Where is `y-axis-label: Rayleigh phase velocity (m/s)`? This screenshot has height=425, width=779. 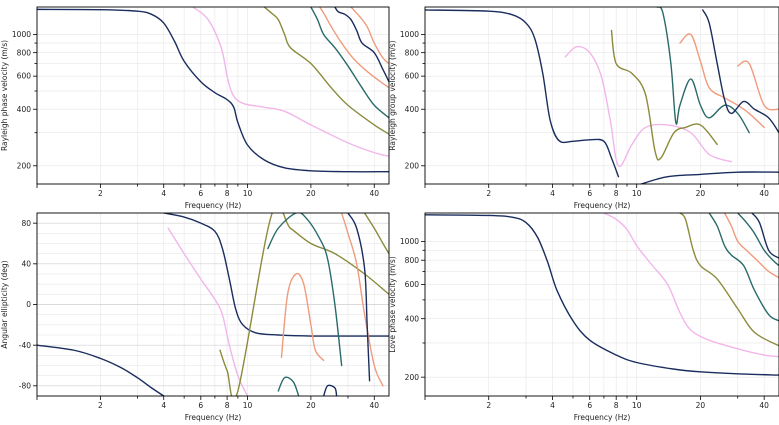 y-axis-label: Rayleigh phase velocity (m/s) is located at coordinates (4, 95).